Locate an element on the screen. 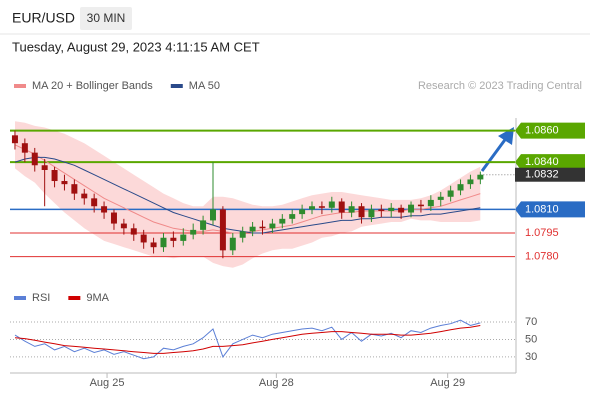 This screenshot has width=590, height=405. source: Research © 2023 Trading Central is located at coordinates (500, 86).